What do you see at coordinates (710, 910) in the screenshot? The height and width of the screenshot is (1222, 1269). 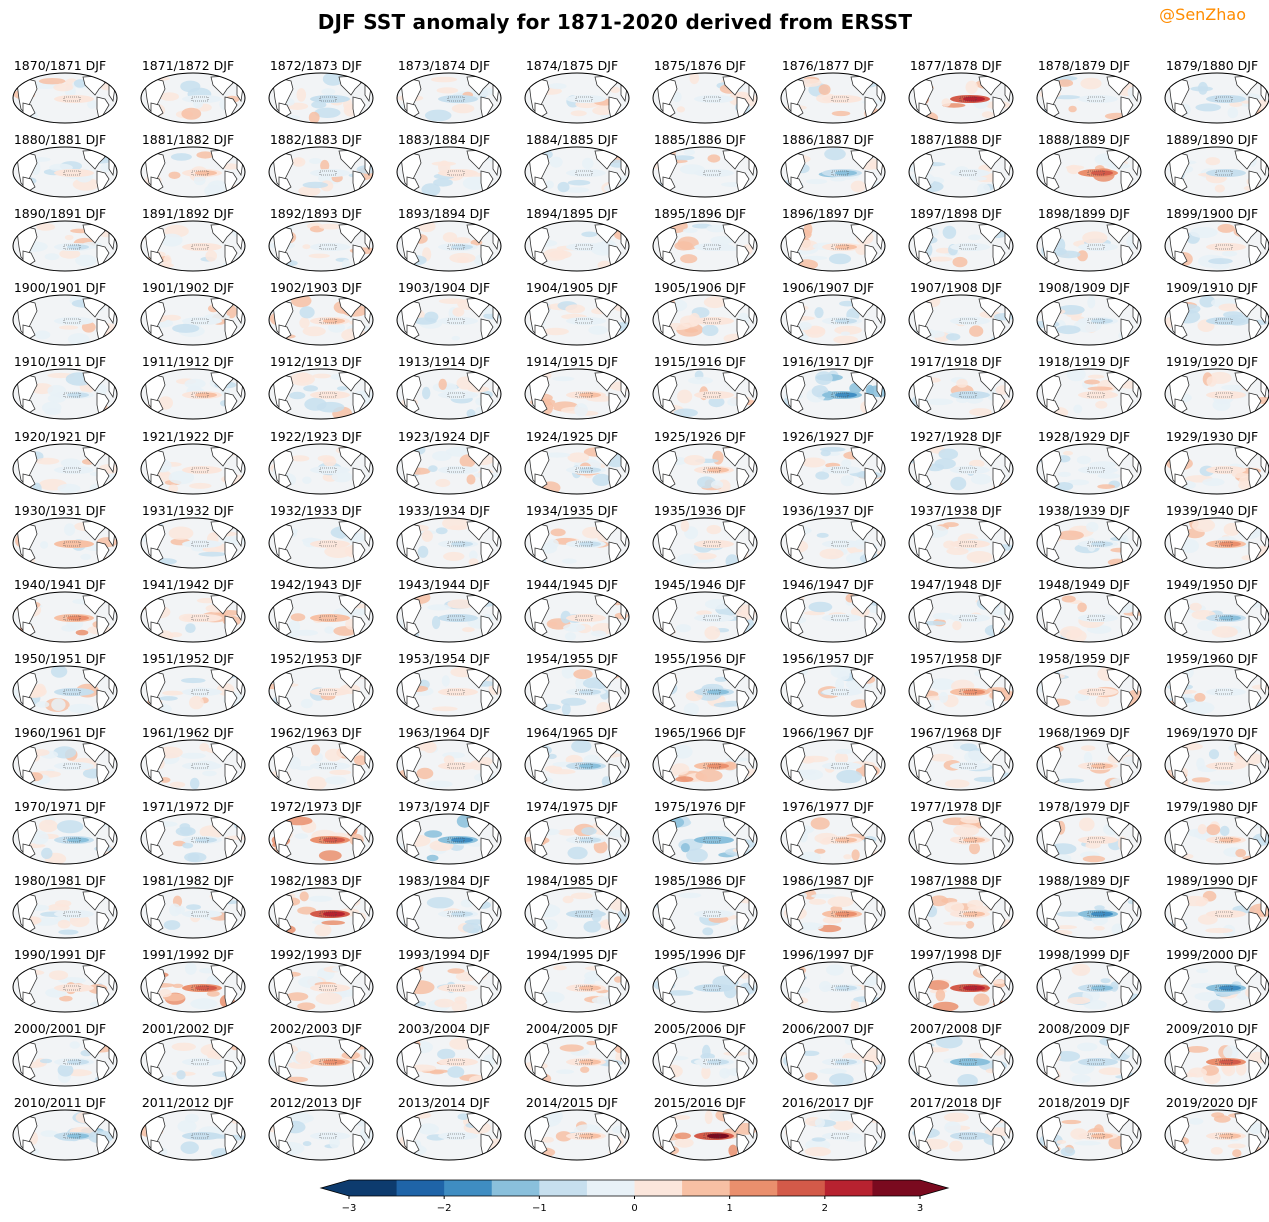 I see `map-panel: 1985/1986 DJF` at bounding box center [710, 910].